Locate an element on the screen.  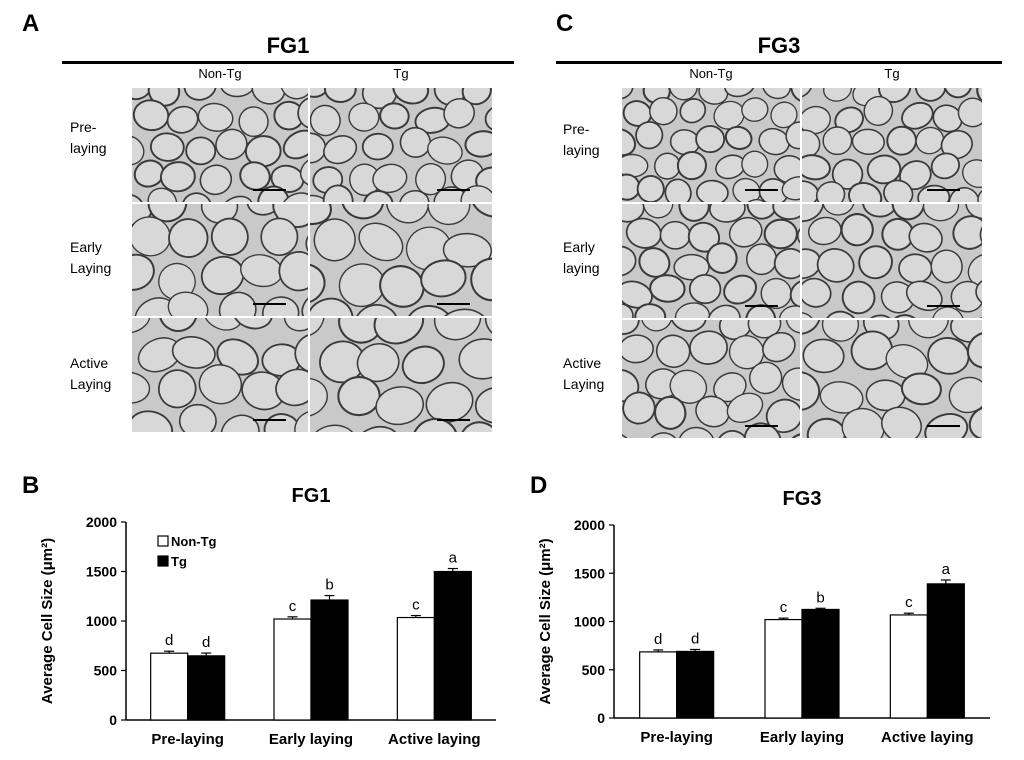
panel-a-row-label-active: Active Laying is located at coordinates (91, 373).